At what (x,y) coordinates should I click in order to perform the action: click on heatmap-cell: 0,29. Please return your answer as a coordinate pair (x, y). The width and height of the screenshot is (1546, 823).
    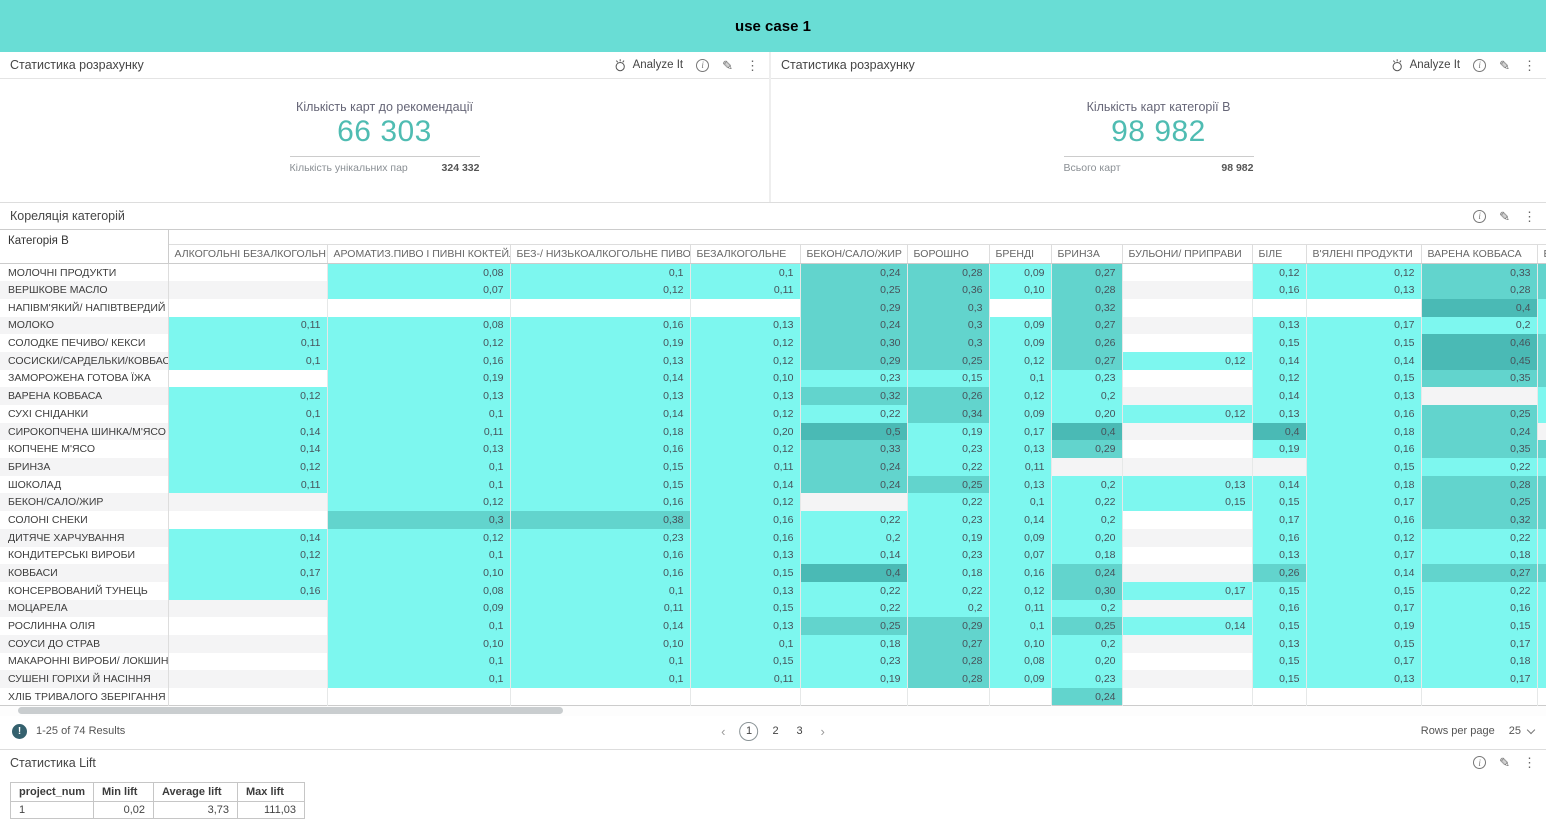
    Looking at the image, I should click on (853, 307).